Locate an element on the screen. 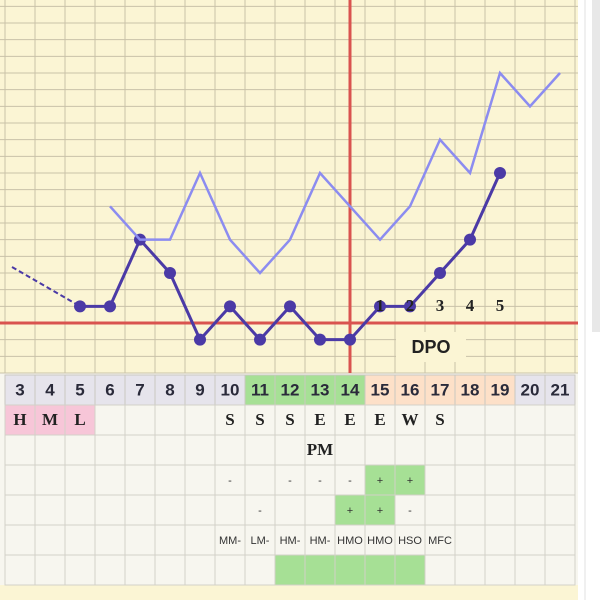 The width and height of the screenshot is (600, 600). day-label: 20 is located at coordinates (530, 389).